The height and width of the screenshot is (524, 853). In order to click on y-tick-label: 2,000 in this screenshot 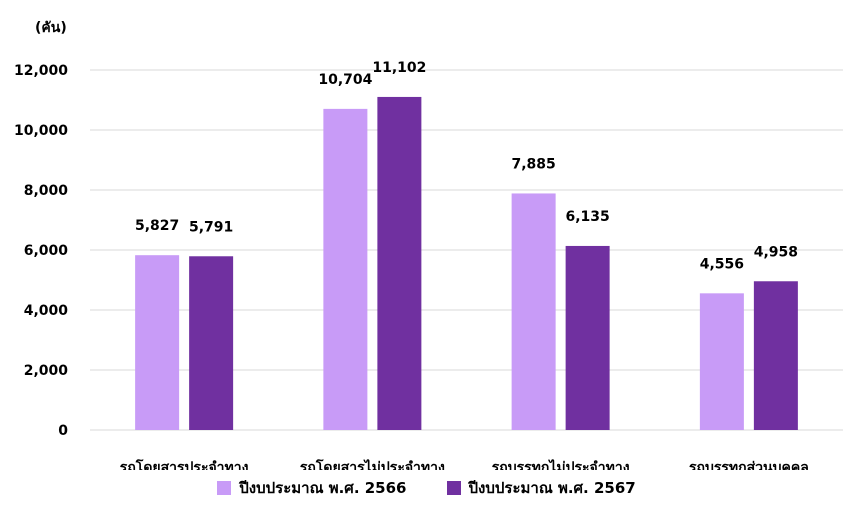, I will do `click(46, 371)`.